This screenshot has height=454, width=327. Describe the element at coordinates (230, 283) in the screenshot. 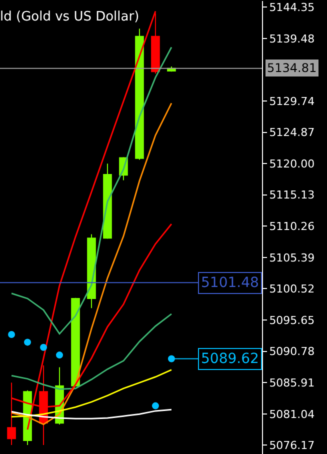

I see `ref-line-label: 5101.48` at that location.